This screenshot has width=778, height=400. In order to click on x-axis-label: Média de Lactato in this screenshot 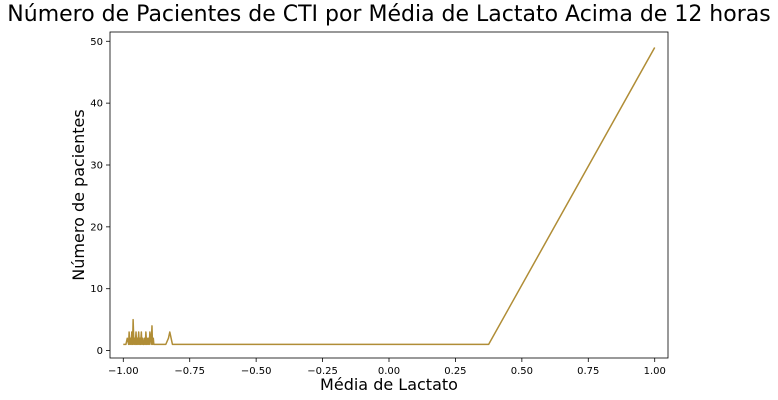, I will do `click(389, 384)`.